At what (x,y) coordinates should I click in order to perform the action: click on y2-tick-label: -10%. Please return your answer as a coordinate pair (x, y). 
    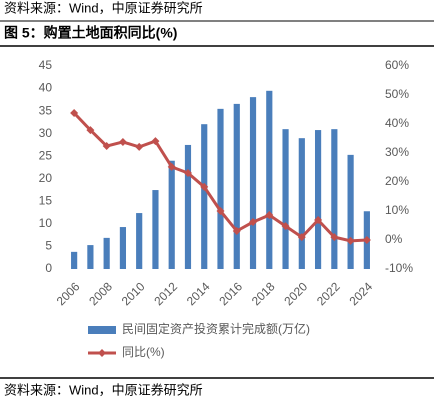
    Looking at the image, I should click on (399, 268).